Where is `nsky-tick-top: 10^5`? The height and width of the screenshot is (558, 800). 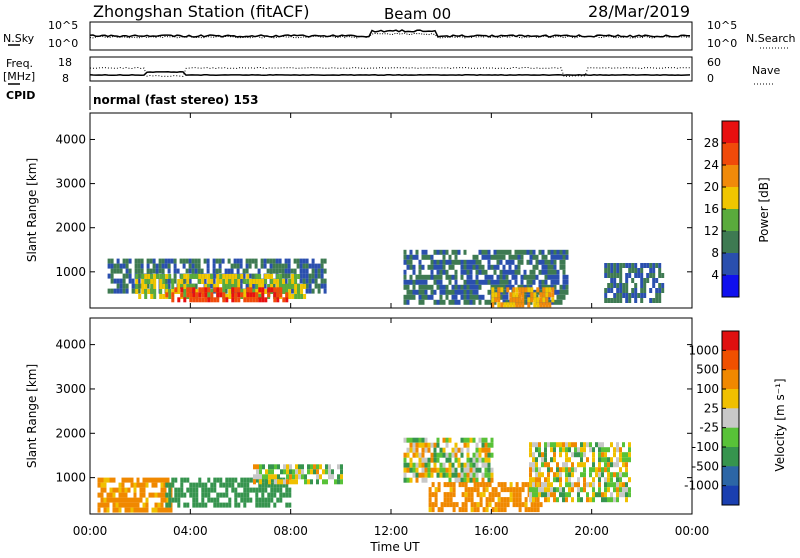 nsky-tick-top: 10^5 is located at coordinates (63, 25).